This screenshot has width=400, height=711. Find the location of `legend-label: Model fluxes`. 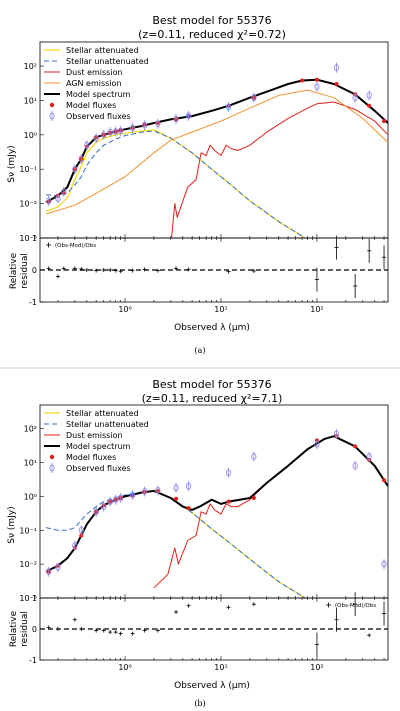

legend-label: Model fluxes is located at coordinates (91, 105).